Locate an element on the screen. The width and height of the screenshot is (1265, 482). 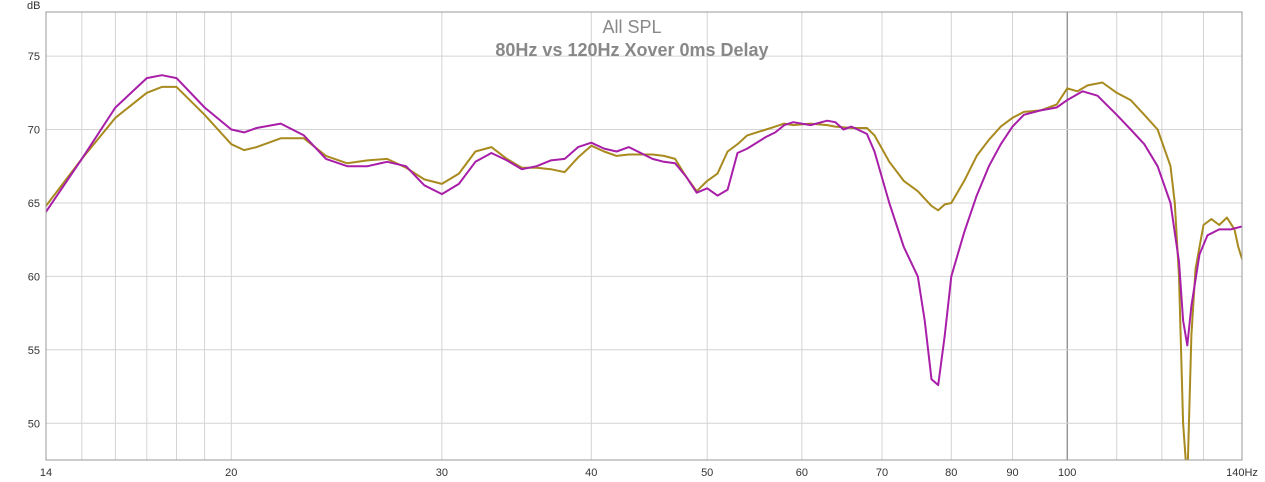
x-tick-label: 70 is located at coordinates (882, 473).